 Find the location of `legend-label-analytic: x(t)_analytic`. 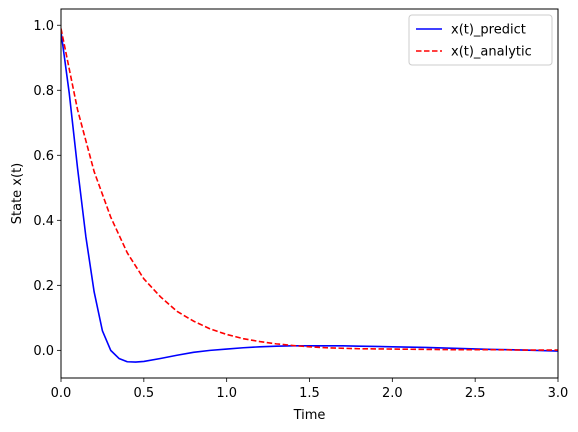

legend-label-analytic: x(t)_analytic is located at coordinates (491, 52).